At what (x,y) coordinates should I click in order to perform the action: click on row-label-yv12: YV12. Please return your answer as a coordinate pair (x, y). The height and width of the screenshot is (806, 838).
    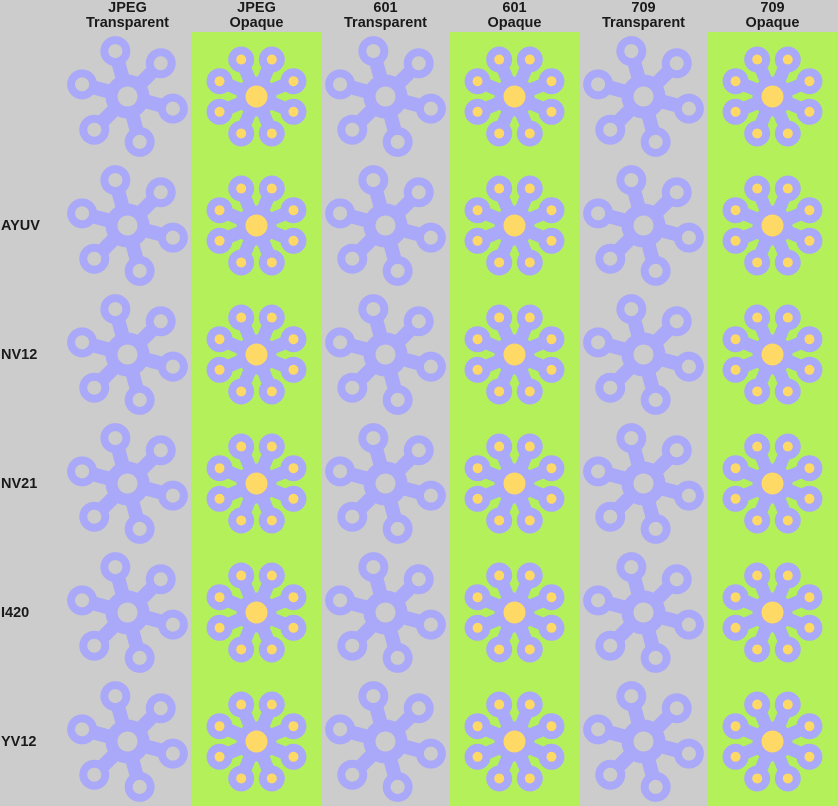
    Looking at the image, I should click on (19, 741).